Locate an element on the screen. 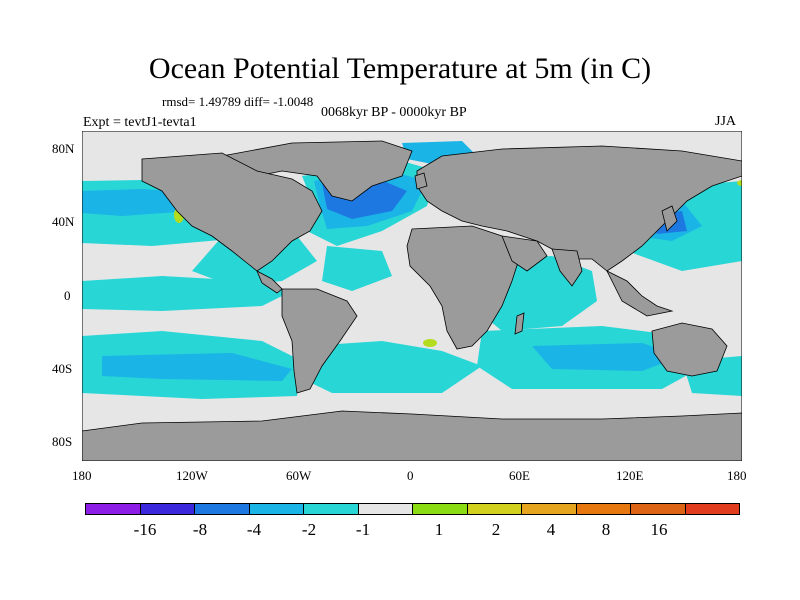 This screenshot has height=600, width=800. period-text: 0068kyr BP - 0000kyr BP is located at coordinates (394, 112).